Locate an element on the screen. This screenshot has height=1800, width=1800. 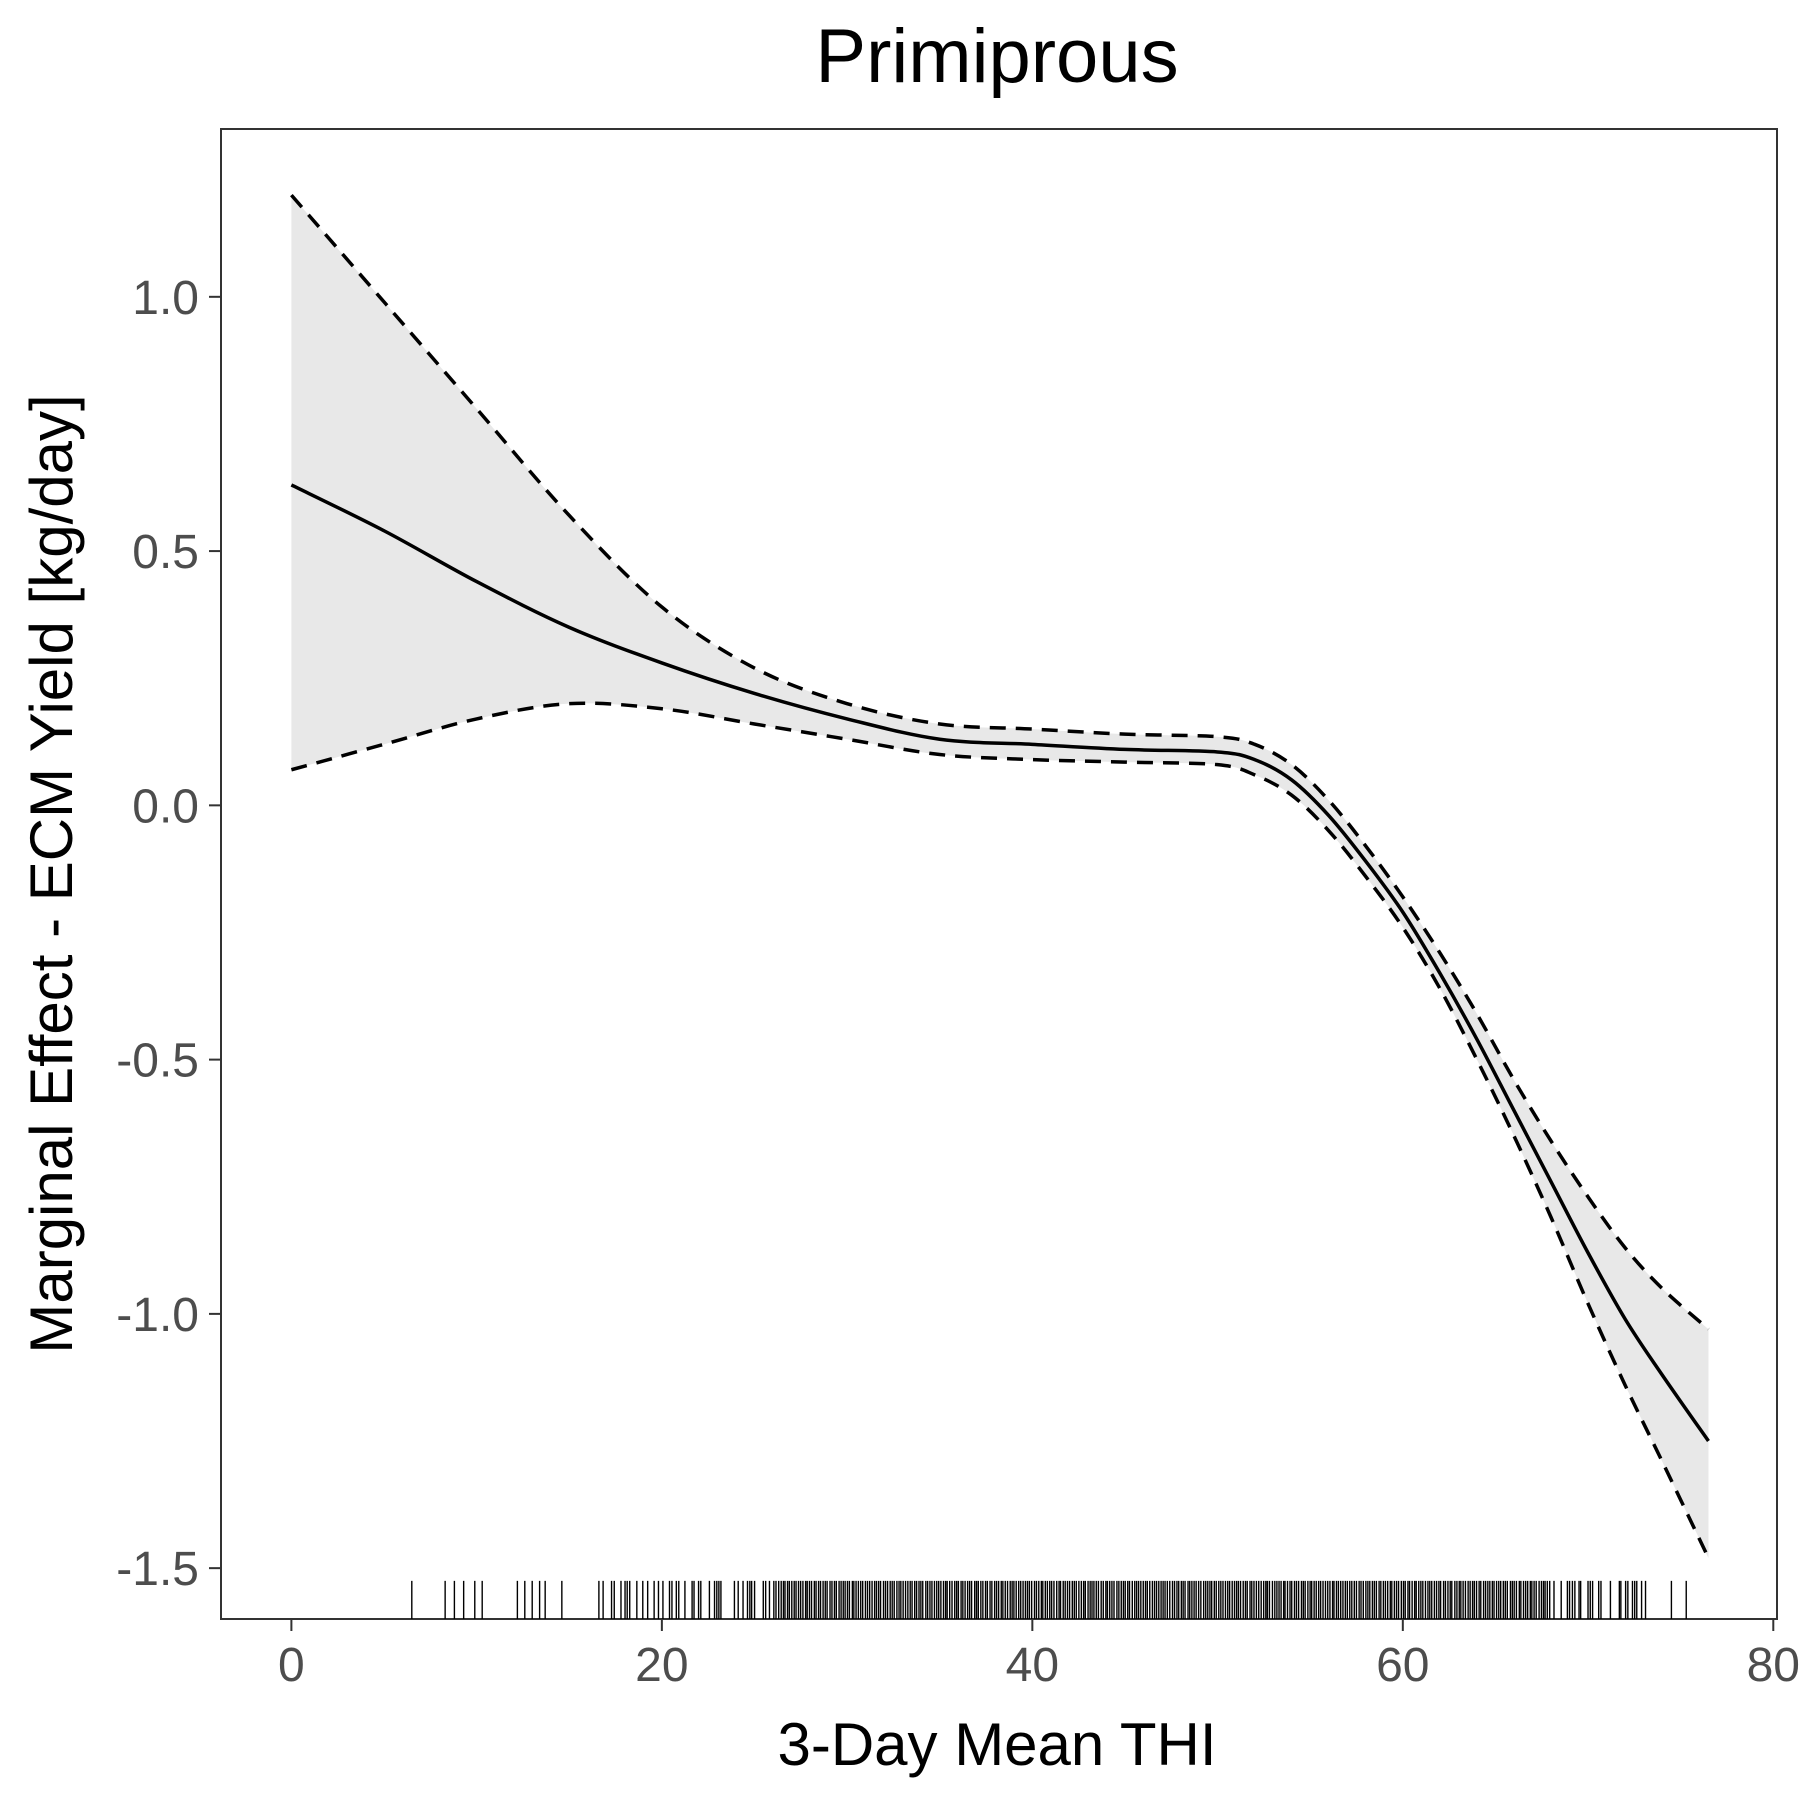
x-axis: 0 20 40 60 80 is located at coordinates (1039, 1655).